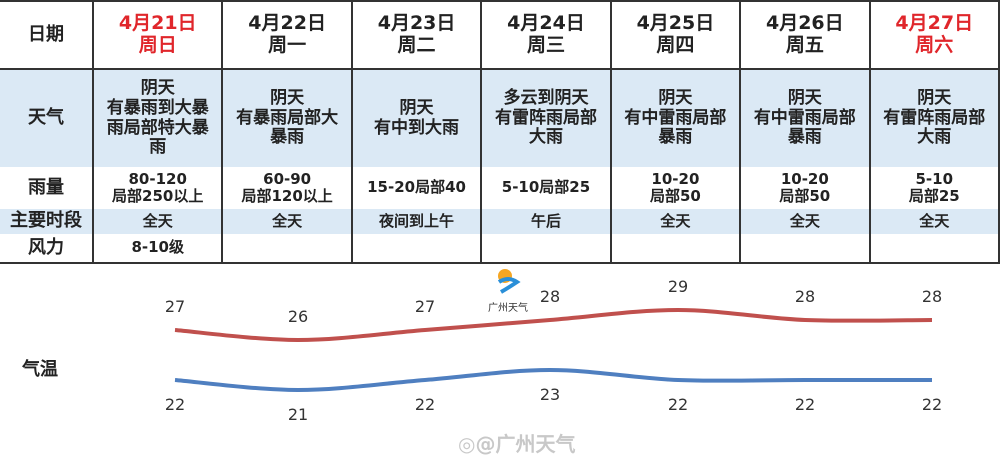 Image resolution: width=1000 pixels, height=467 pixels. Describe the element at coordinates (553, 325) in the screenshot. I see `high-temp-line` at that location.